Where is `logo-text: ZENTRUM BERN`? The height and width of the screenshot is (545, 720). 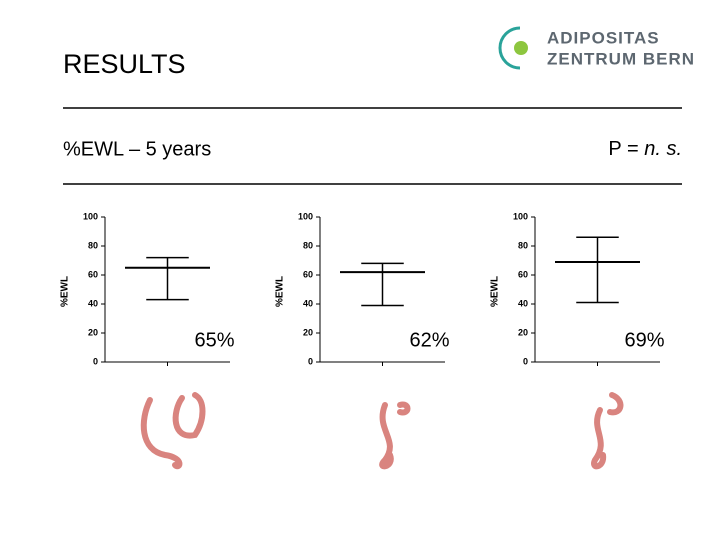 logo-text: ZENTRUM BERN is located at coordinates (621, 58).